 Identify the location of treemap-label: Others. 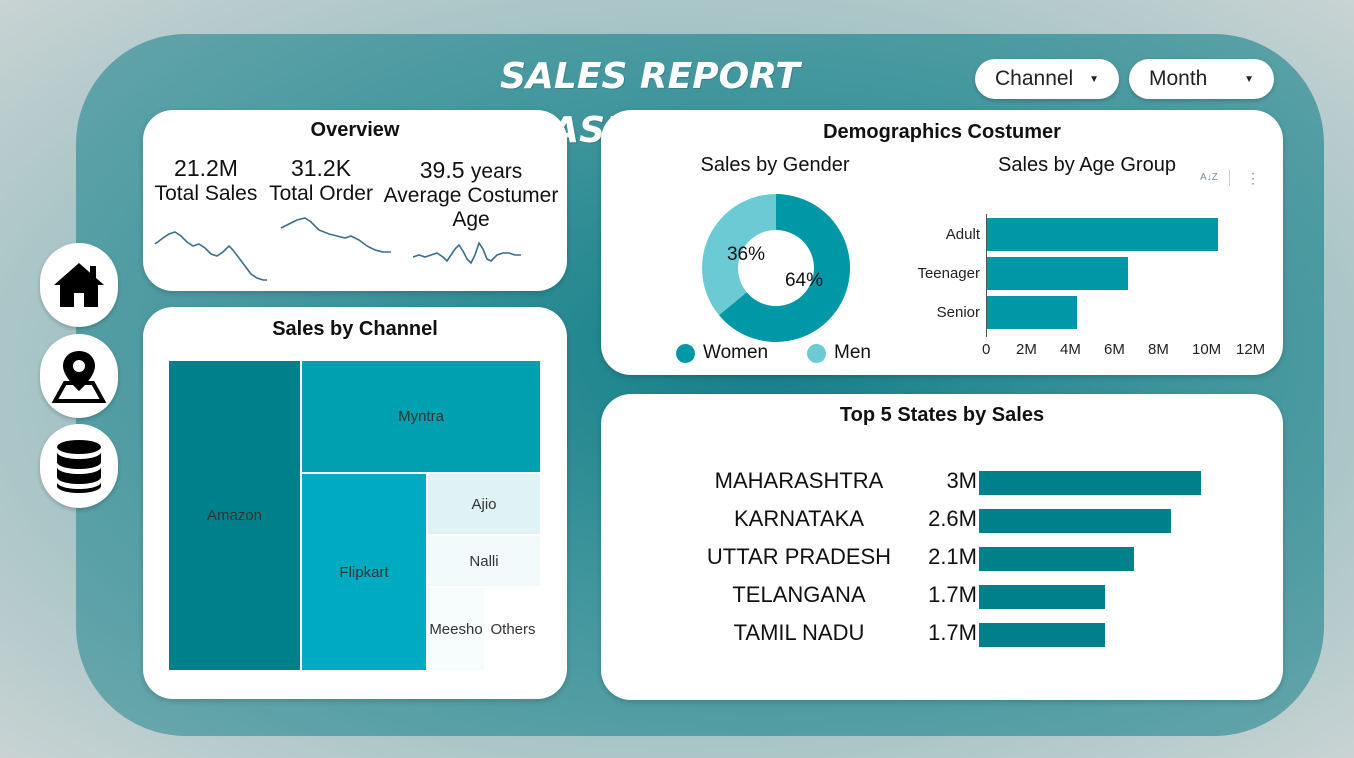
(513, 629).